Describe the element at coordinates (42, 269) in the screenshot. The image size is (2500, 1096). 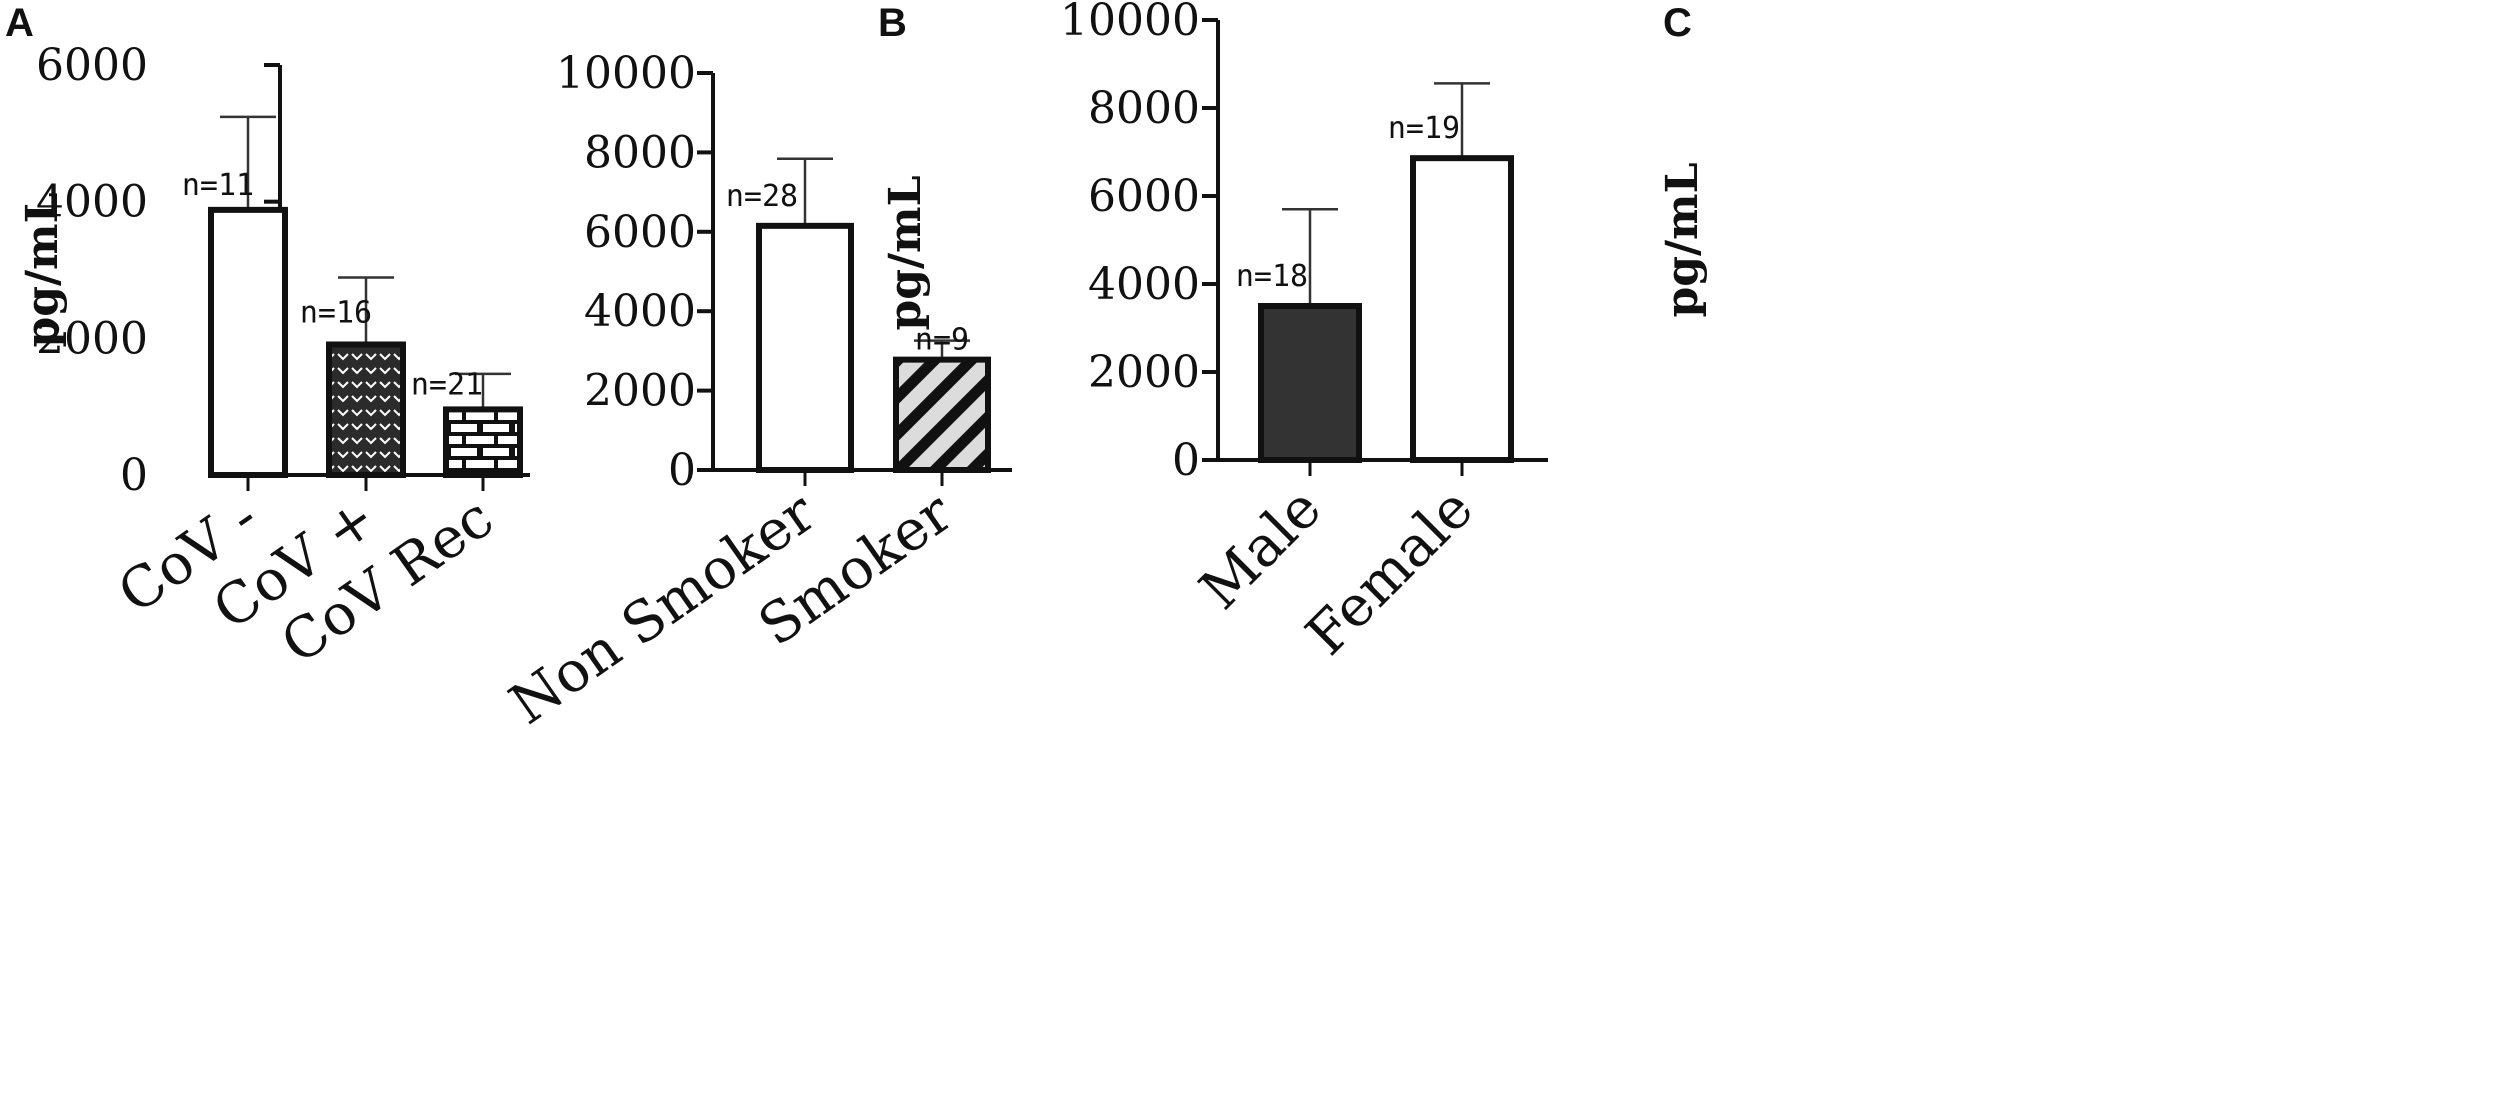
I see `panel-a-y-axis-label: pg/mL` at that location.